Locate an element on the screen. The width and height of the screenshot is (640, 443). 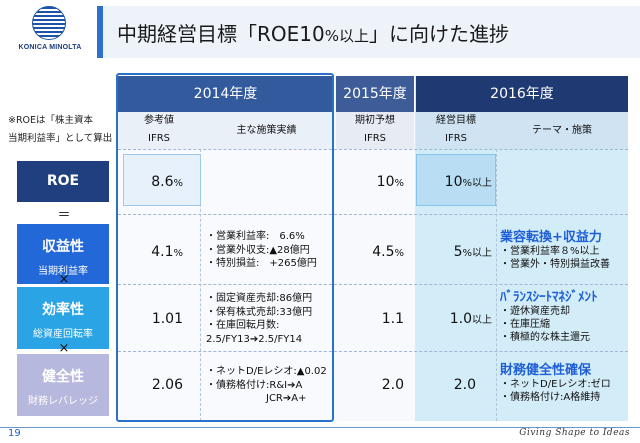
roe-2015-value: 10% is located at coordinates (370, 182).